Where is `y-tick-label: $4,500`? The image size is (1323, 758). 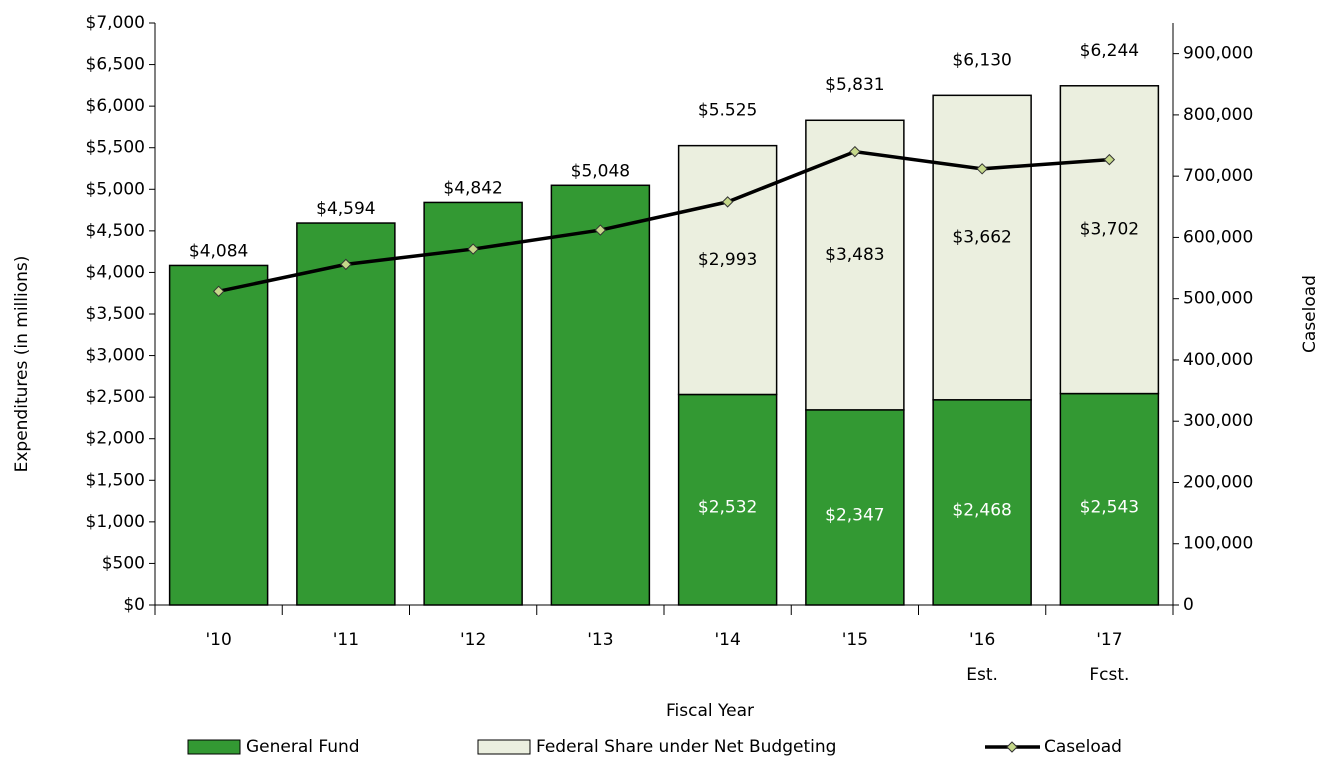 y-tick-label: $4,500 is located at coordinates (115, 231).